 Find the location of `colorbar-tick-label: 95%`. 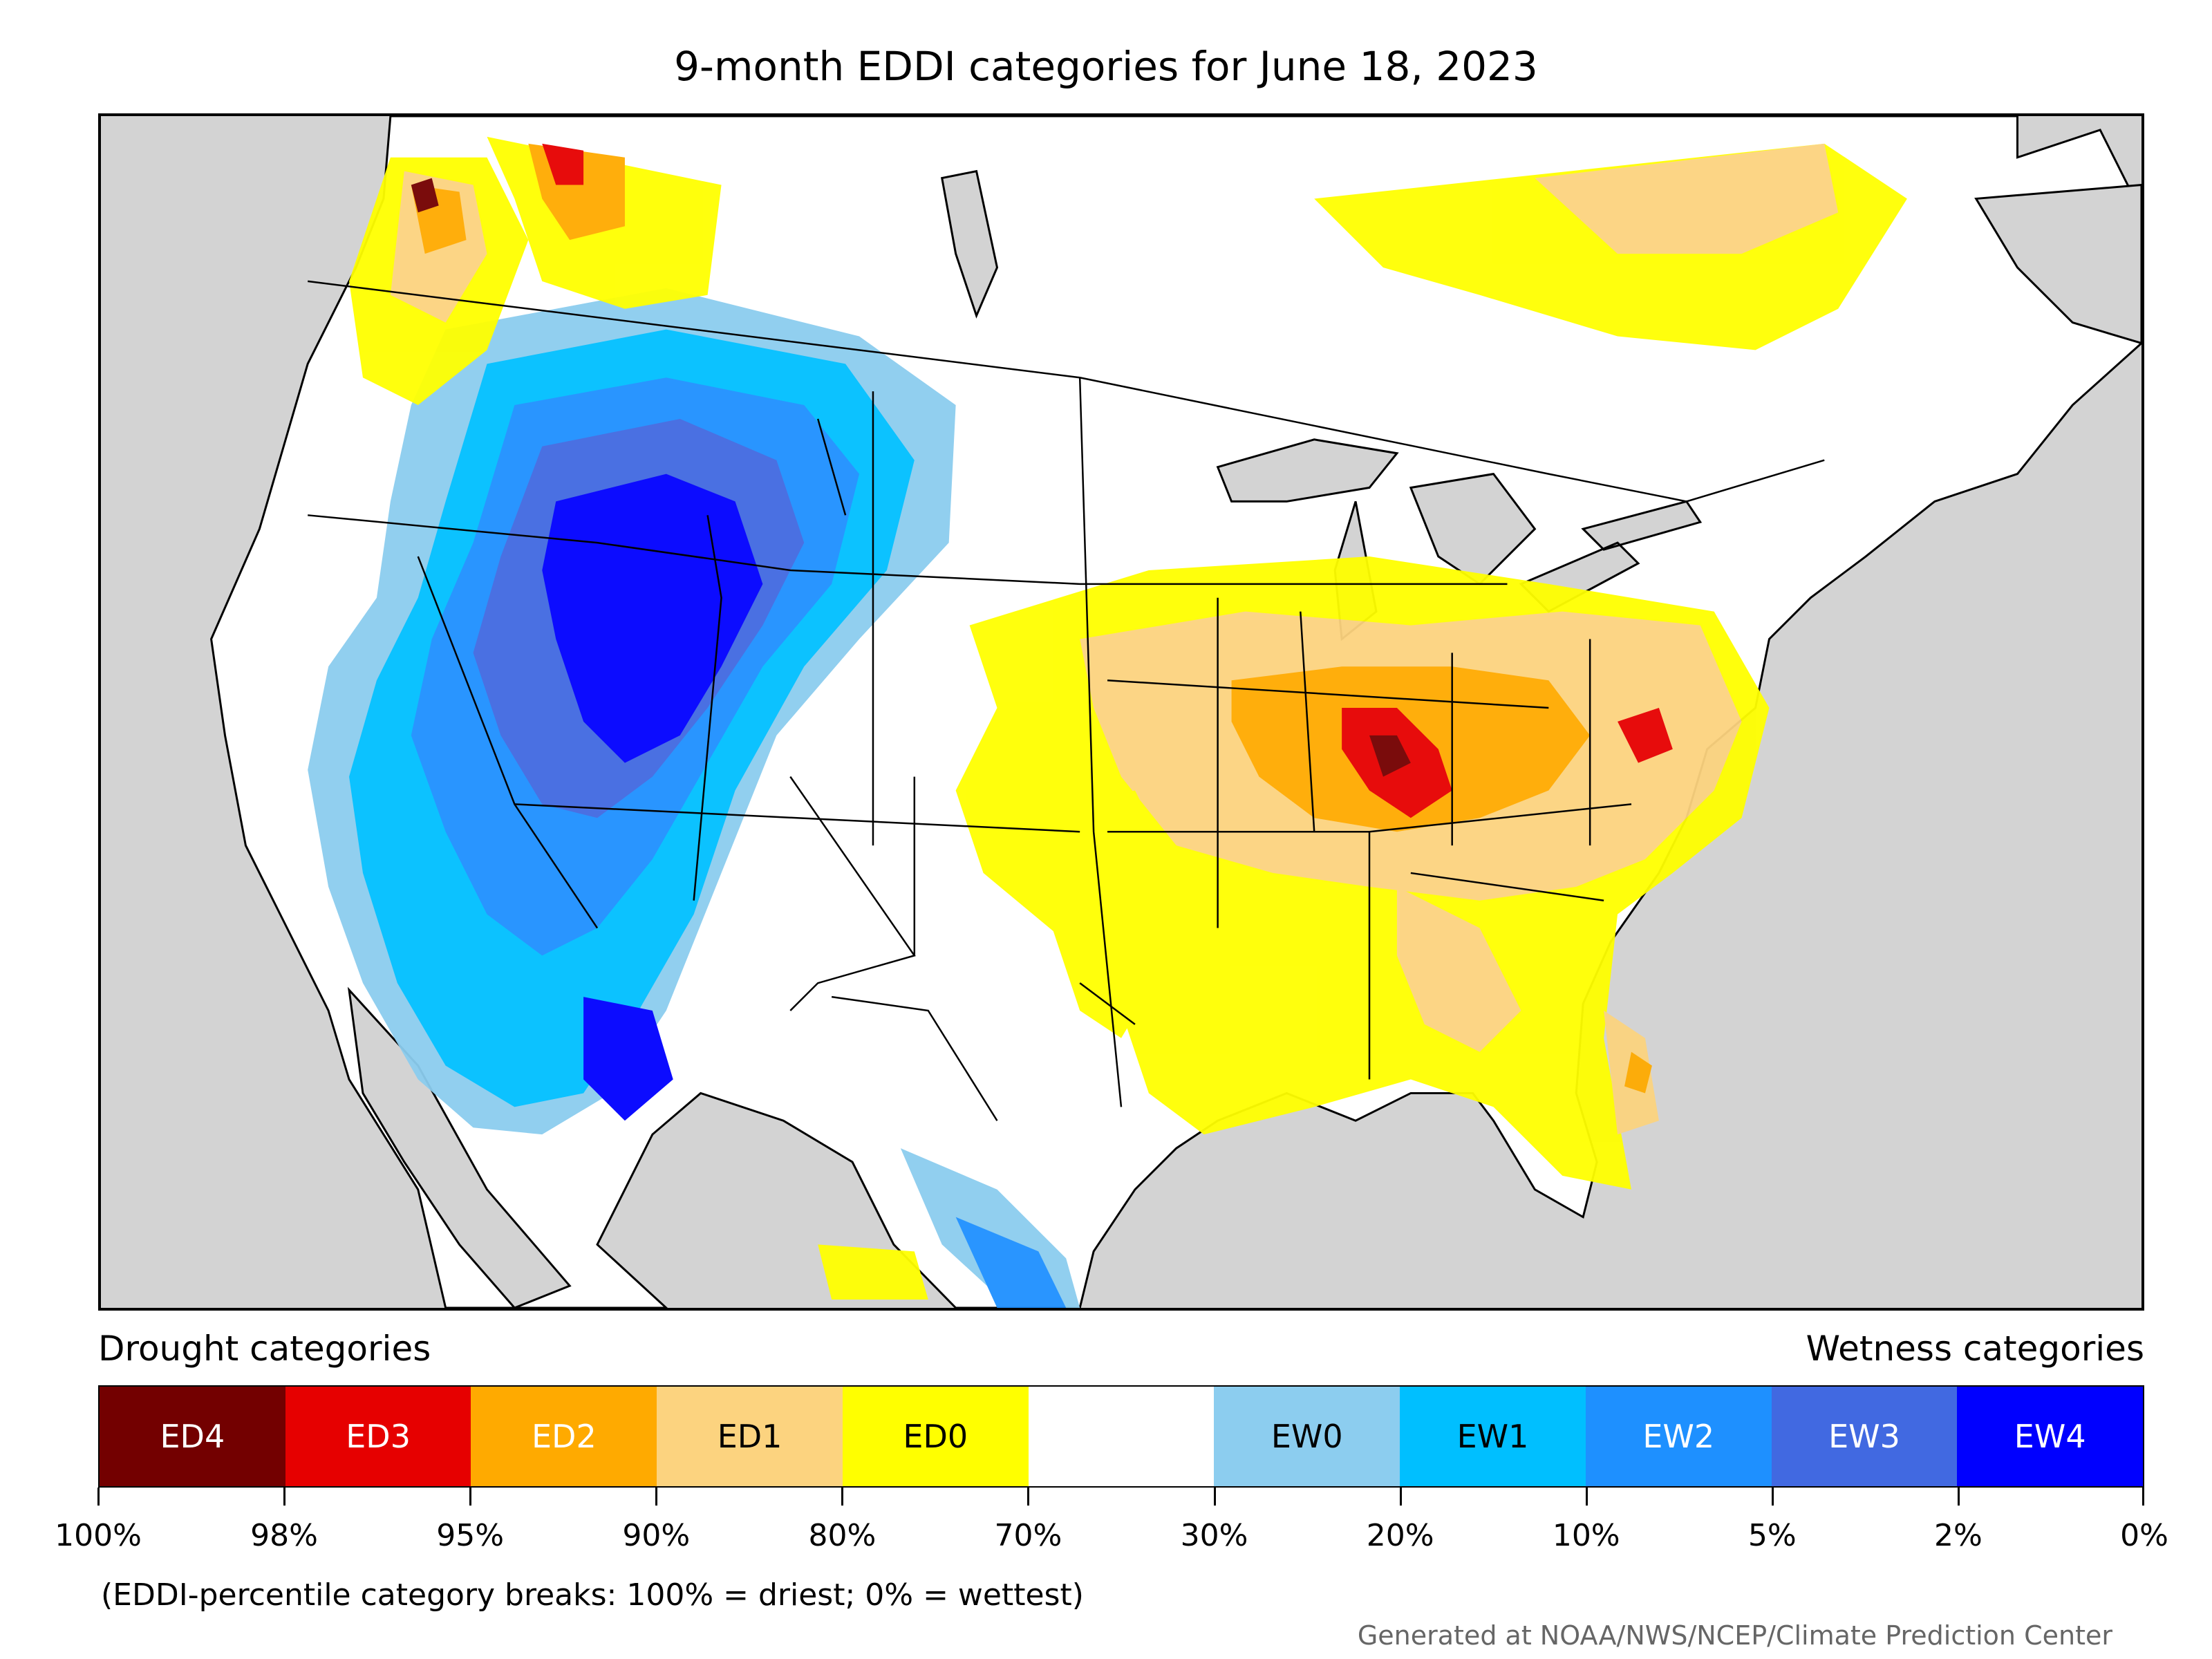

colorbar-tick-label: 95% is located at coordinates (470, 1535).